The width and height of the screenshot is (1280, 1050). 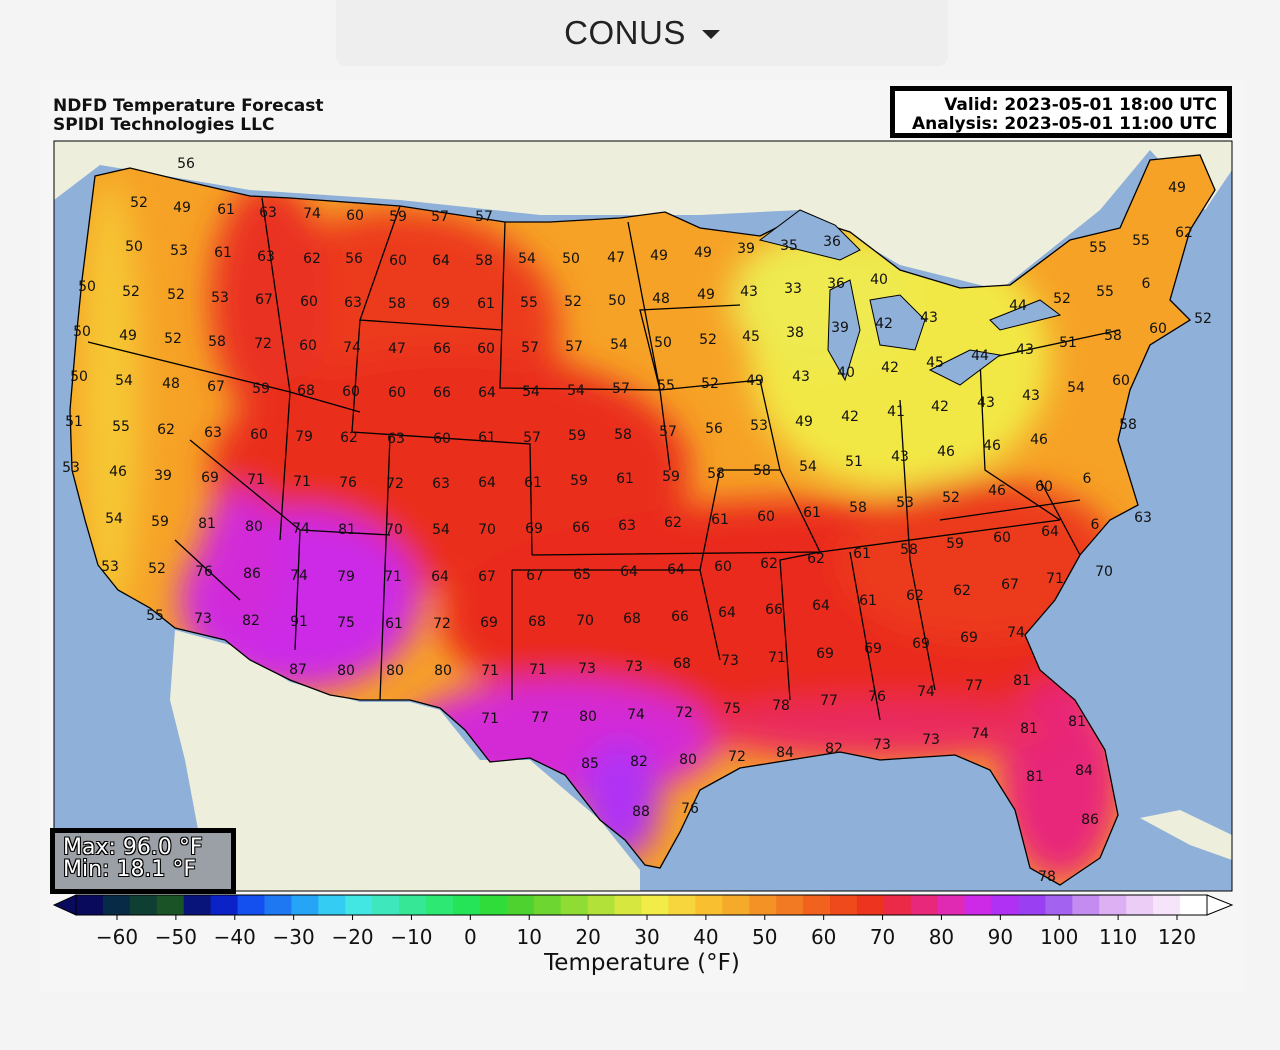 I want to click on canada-landmass, so click(x=643, y=215).